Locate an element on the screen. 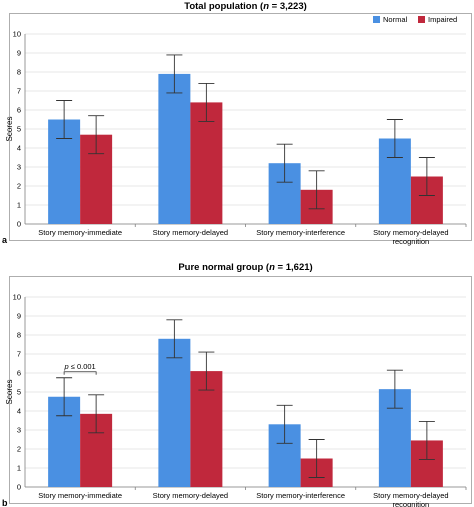 Image resolution: width=474 pixels, height=507 pixels. chart-title-rest: = 1,621) is located at coordinates (294, 267).